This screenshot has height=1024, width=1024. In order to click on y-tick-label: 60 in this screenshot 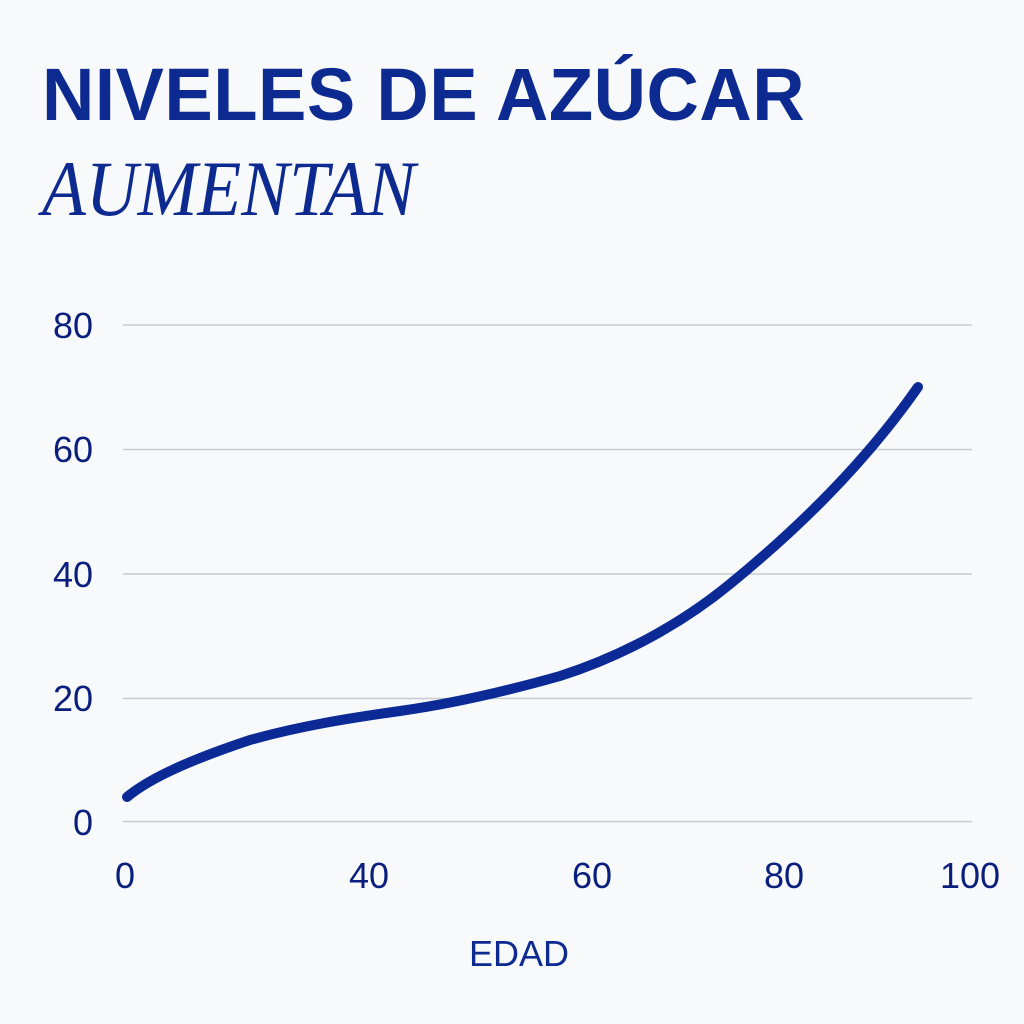, I will do `click(73, 449)`.